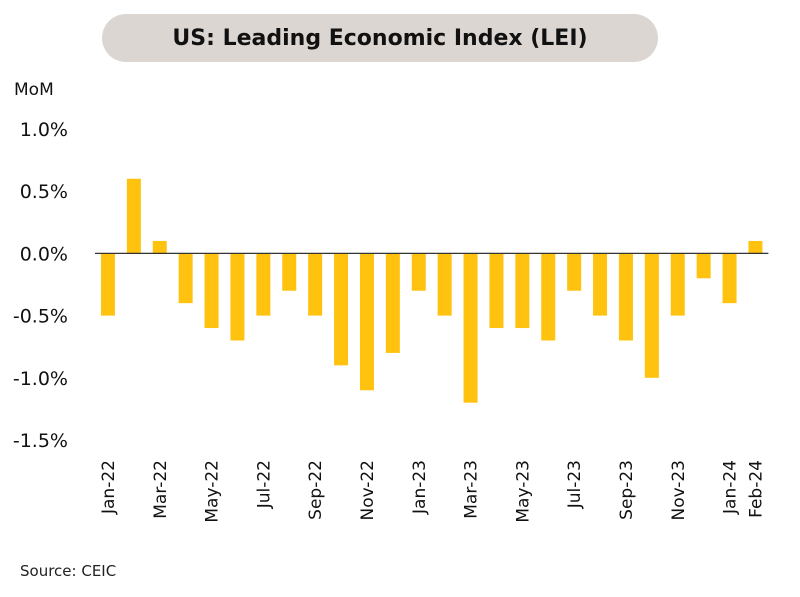 The image size is (800, 597). I want to click on y-tick-label: 0.5%, so click(44, 192).